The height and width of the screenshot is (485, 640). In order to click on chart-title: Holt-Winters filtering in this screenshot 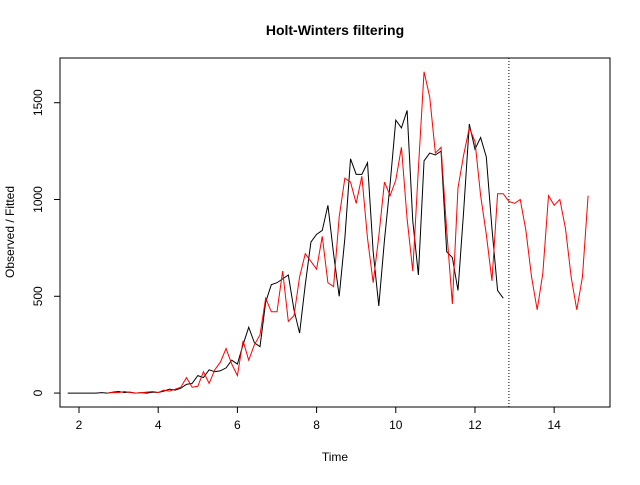, I will do `click(335, 30)`.